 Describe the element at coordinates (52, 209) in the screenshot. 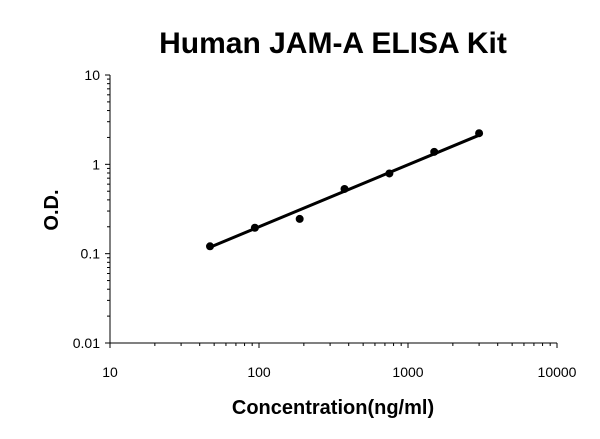

I see `y-axis-label: O.D.` at that location.